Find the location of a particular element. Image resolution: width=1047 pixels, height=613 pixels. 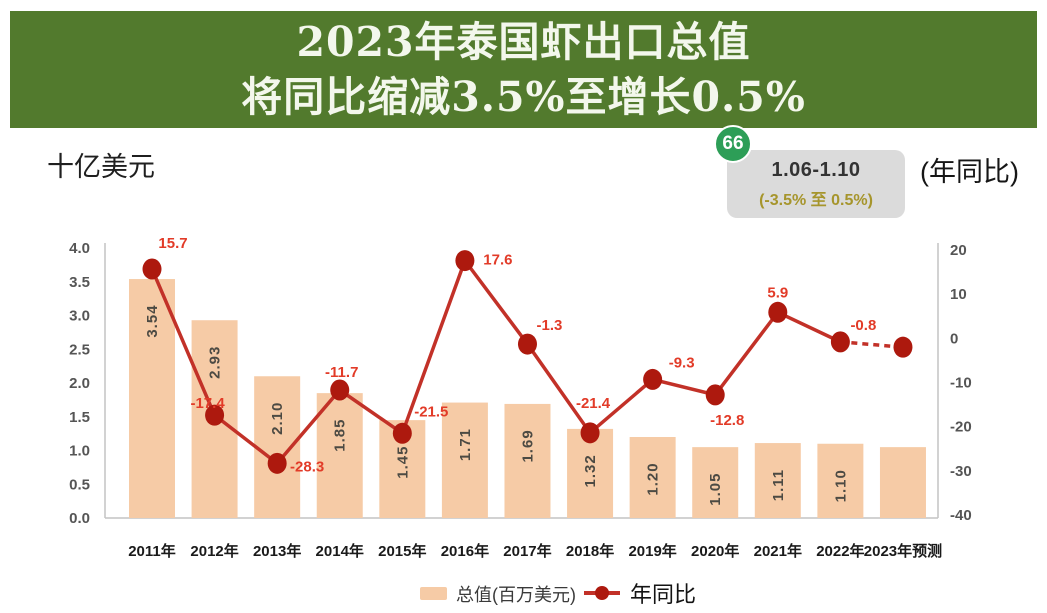

left-axis-tick: 0.5 is located at coordinates (79, 484).